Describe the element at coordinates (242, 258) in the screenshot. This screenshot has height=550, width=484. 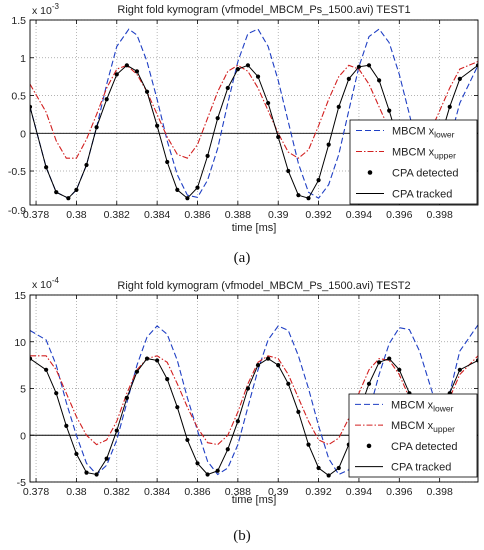
I see `panel-caption: (a)` at that location.